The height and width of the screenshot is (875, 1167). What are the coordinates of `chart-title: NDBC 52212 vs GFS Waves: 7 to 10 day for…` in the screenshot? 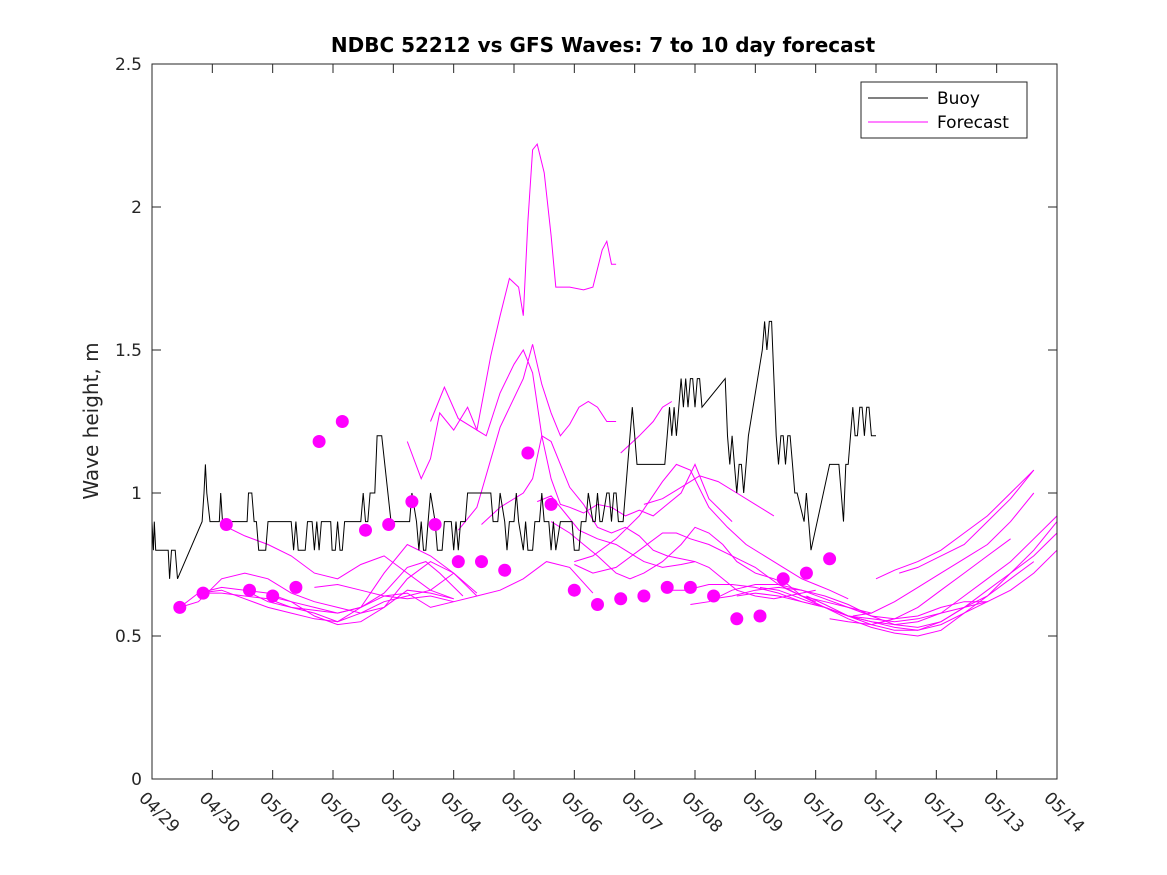 It's located at (603, 45).